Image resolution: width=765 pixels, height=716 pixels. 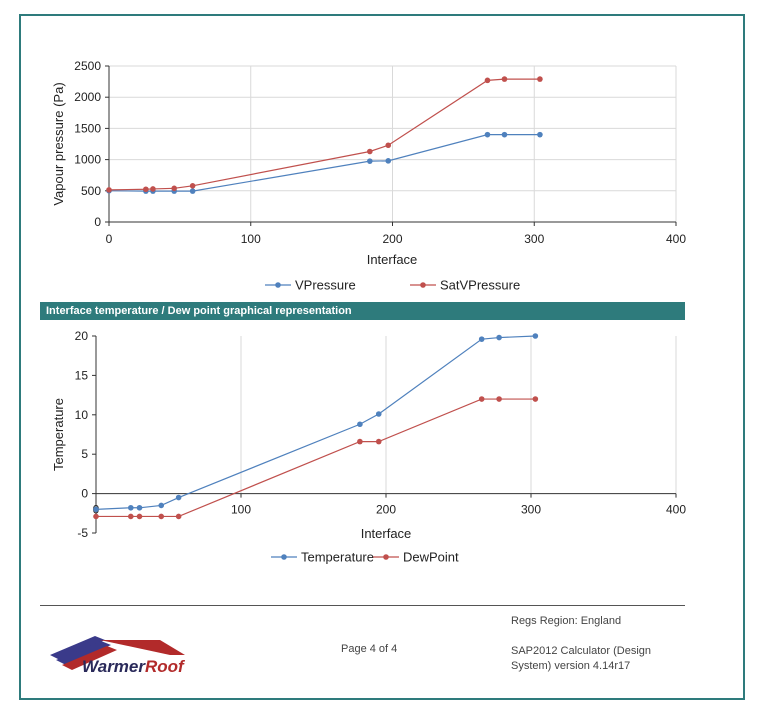 What do you see at coordinates (82, 533) in the screenshot?
I see `y-tick-label: -5` at bounding box center [82, 533].